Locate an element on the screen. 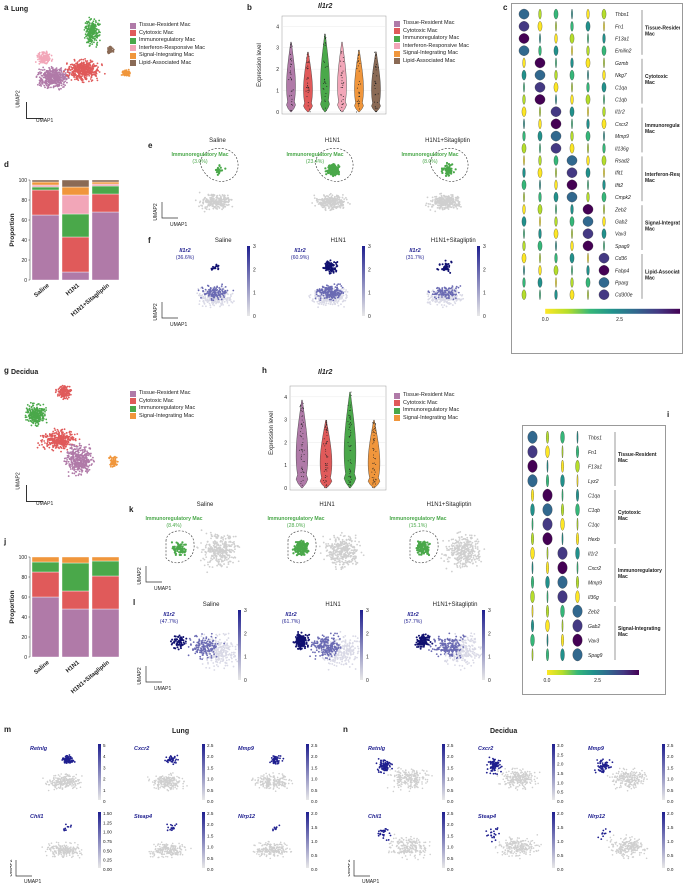 This screenshot has height=887, width=685. legend-item: Lipid-Associated Mac is located at coordinates (431, 62).